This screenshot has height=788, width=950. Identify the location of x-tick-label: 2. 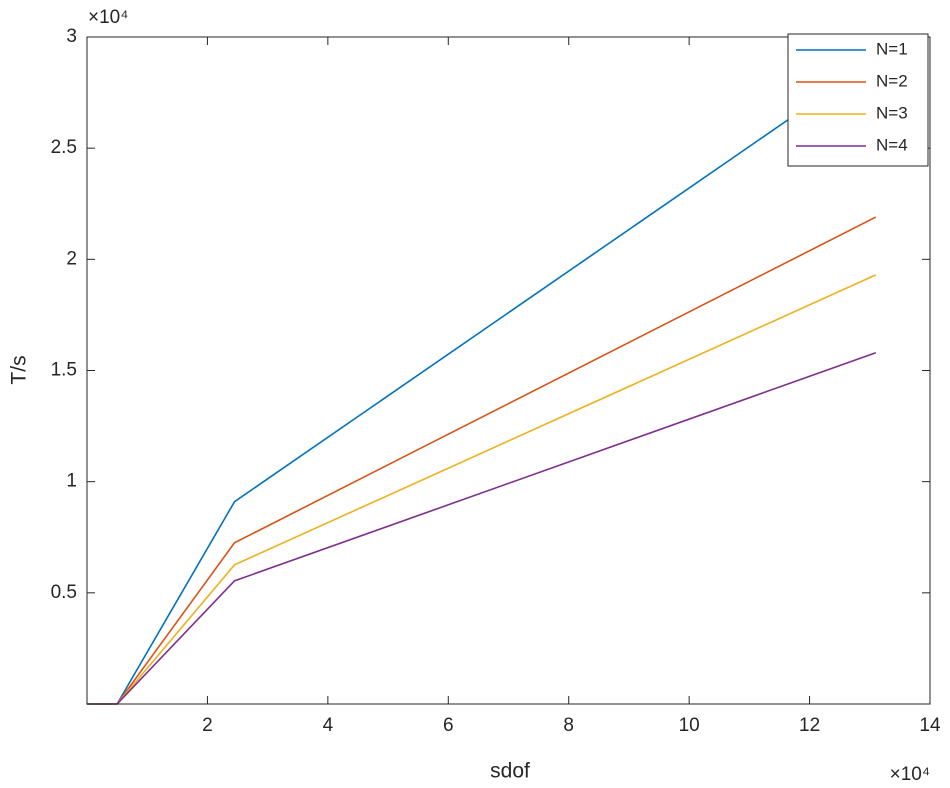
(207, 725).